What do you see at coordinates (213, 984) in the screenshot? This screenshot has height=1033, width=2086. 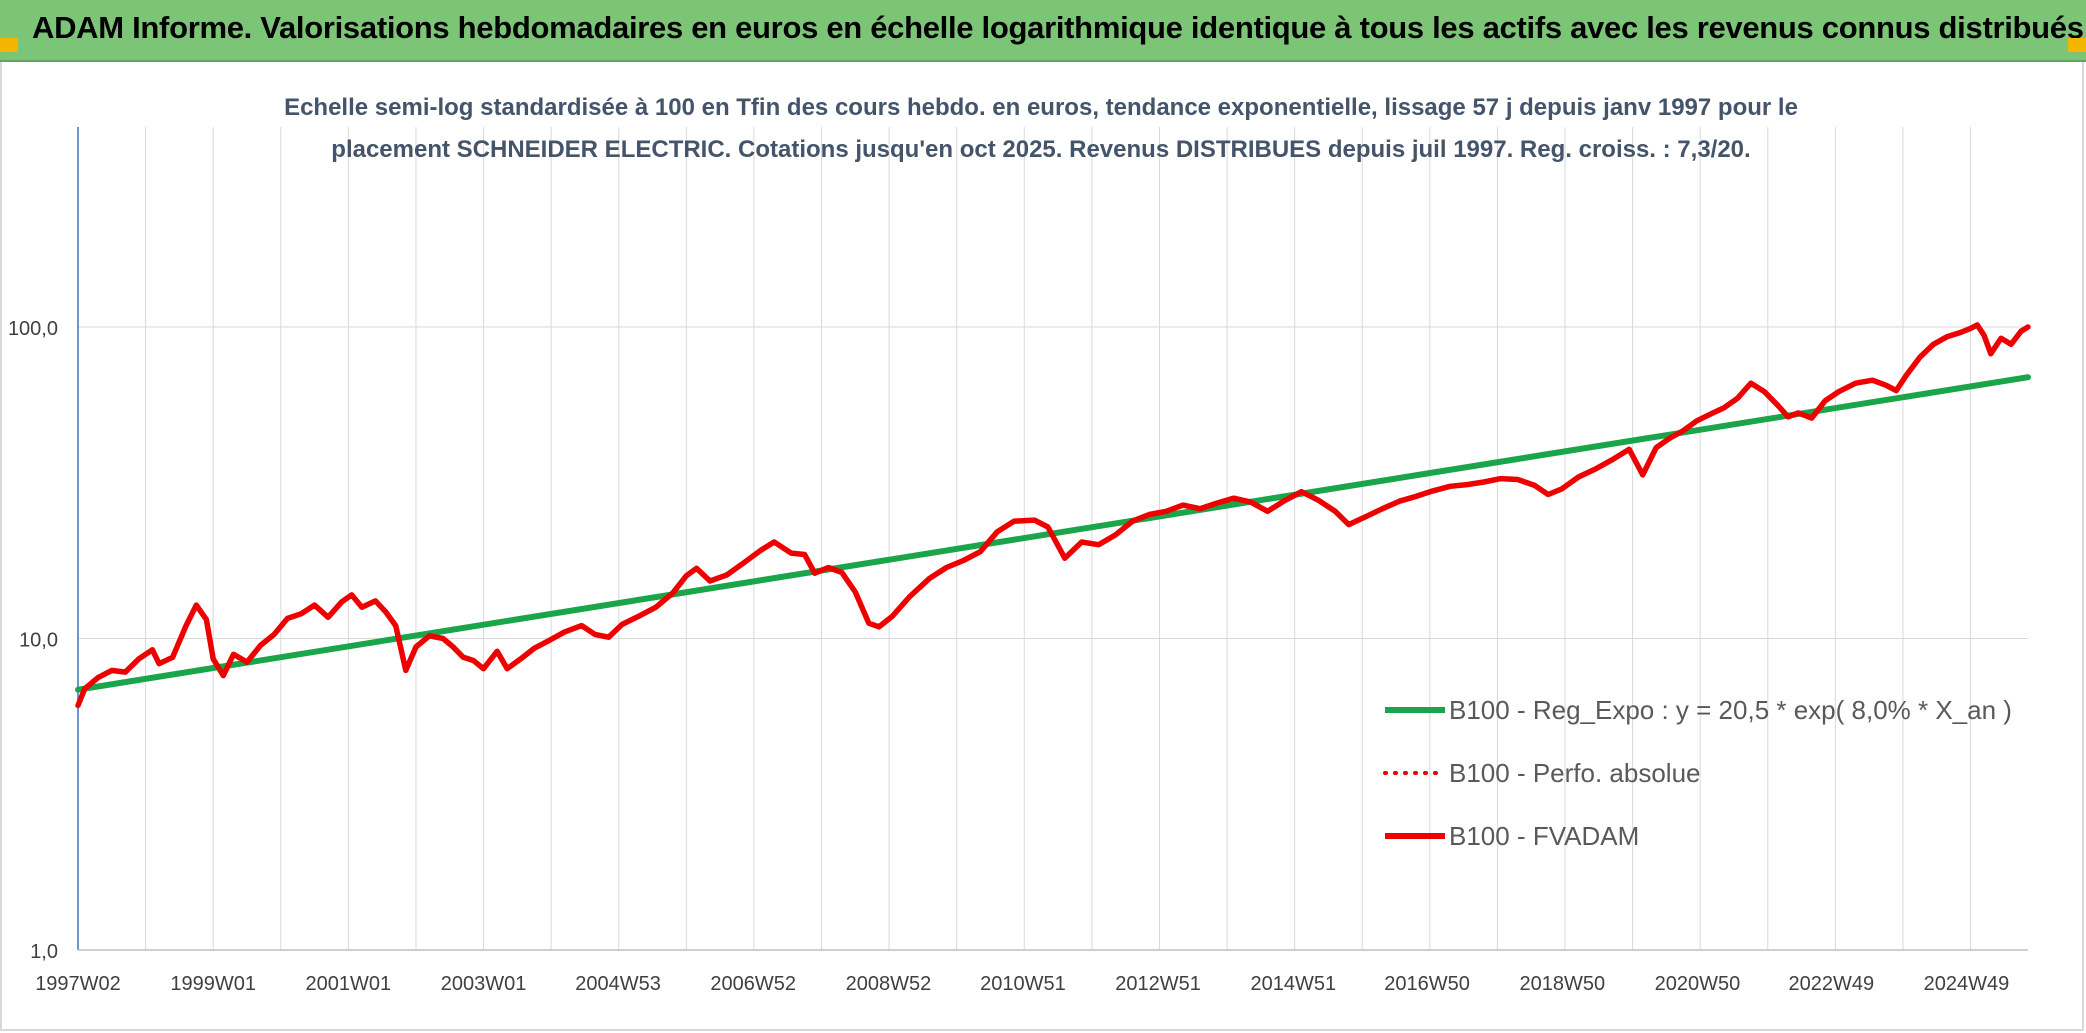 I see `x-tick-label: 1999W01` at bounding box center [213, 984].